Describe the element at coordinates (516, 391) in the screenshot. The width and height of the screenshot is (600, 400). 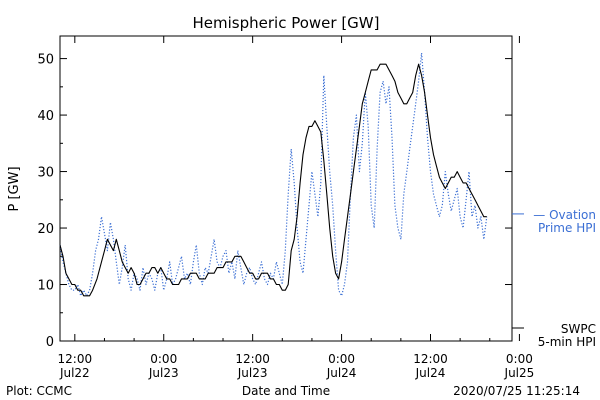
I see `footer-timestamp: 2020/07/25 11:25:14` at that location.